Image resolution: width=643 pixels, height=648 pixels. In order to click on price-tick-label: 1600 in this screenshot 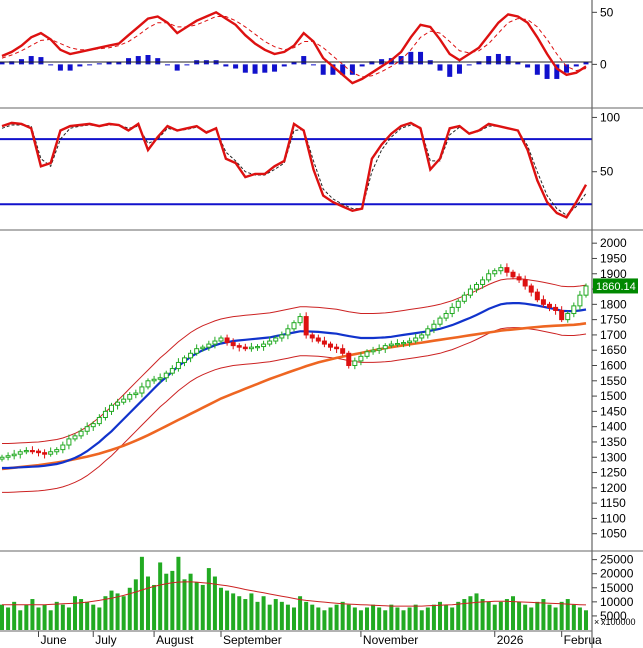, I will do `click(613, 366)`.